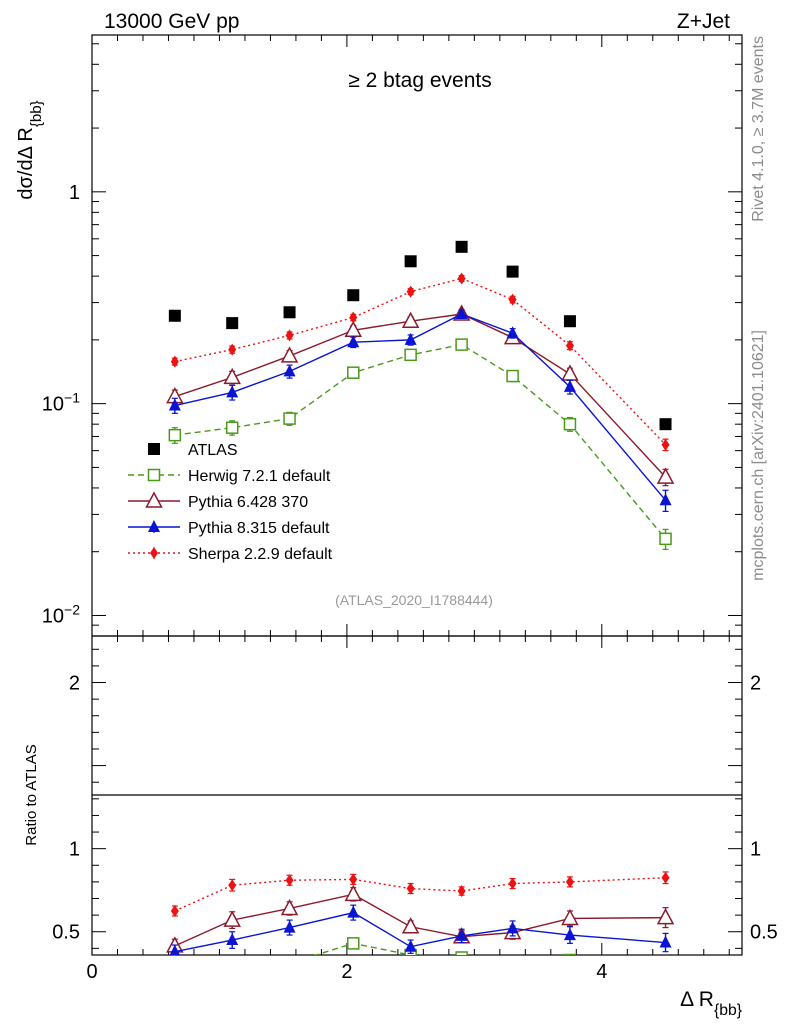 This screenshot has height=1024, width=786. Describe the element at coordinates (171, 21) in the screenshot. I see `header-collision-label: 13000 GeV pp` at that location.